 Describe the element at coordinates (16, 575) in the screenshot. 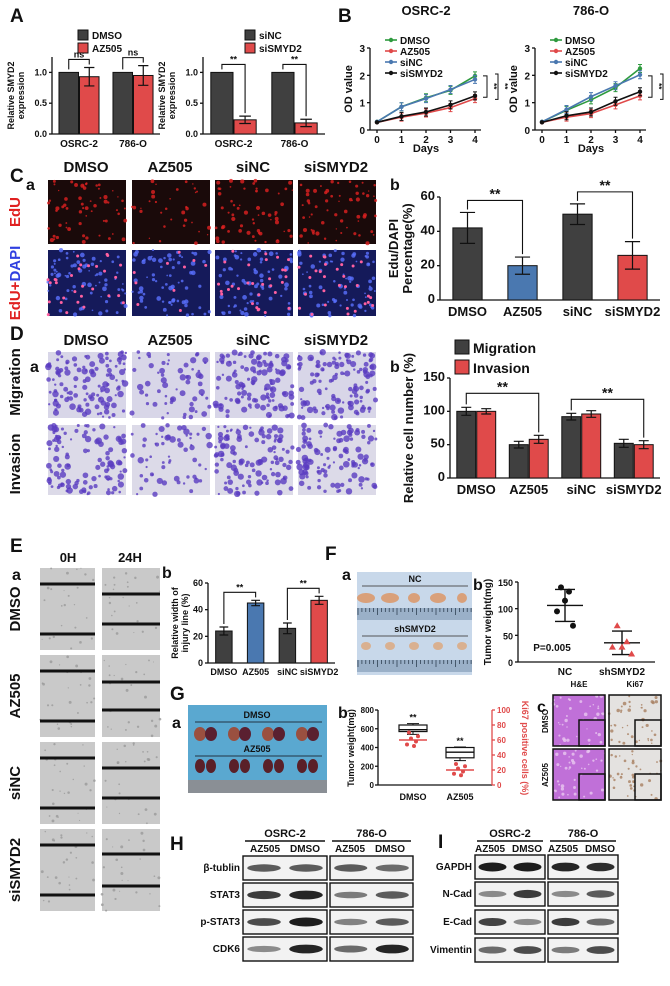

I see `subpanel-label: a` at that location.